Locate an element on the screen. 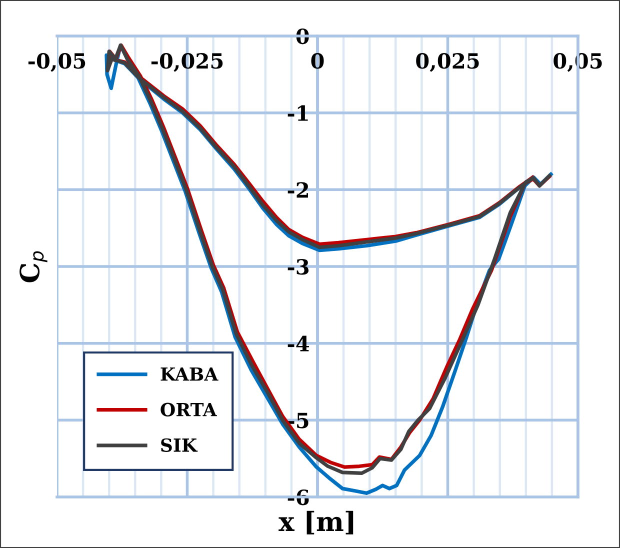 This screenshot has width=620, height=548. x-tick-label: -0,05 is located at coordinates (57, 62).